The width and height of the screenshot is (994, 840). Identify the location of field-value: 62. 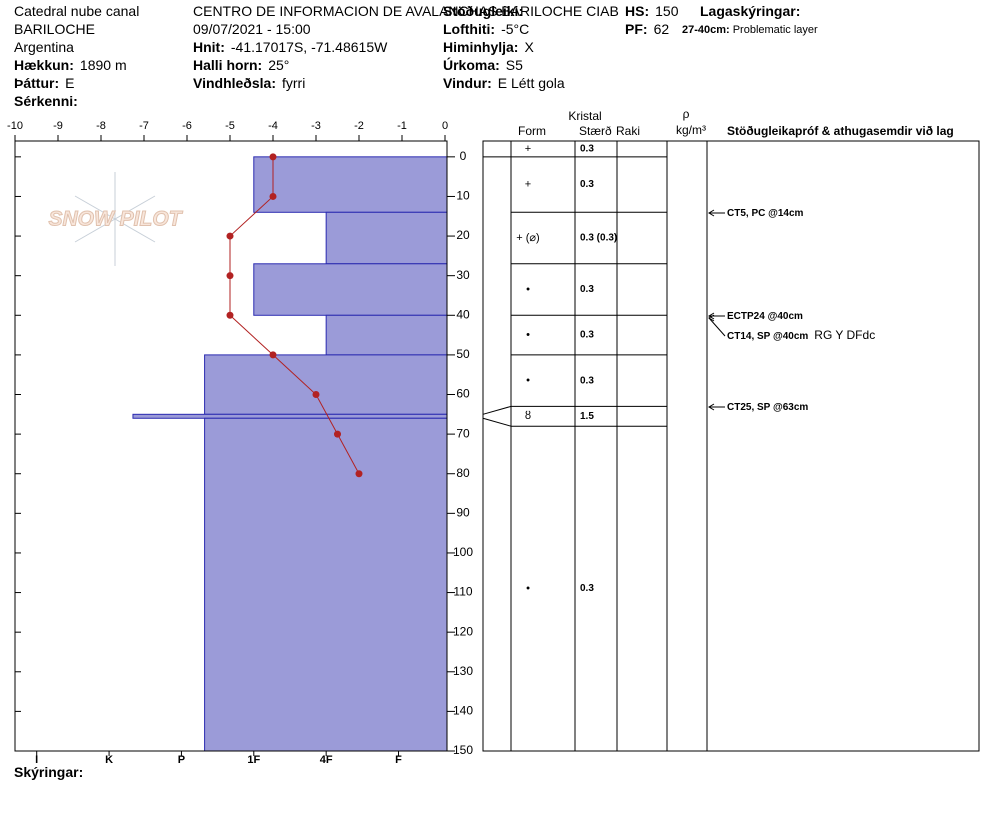
(662, 29).